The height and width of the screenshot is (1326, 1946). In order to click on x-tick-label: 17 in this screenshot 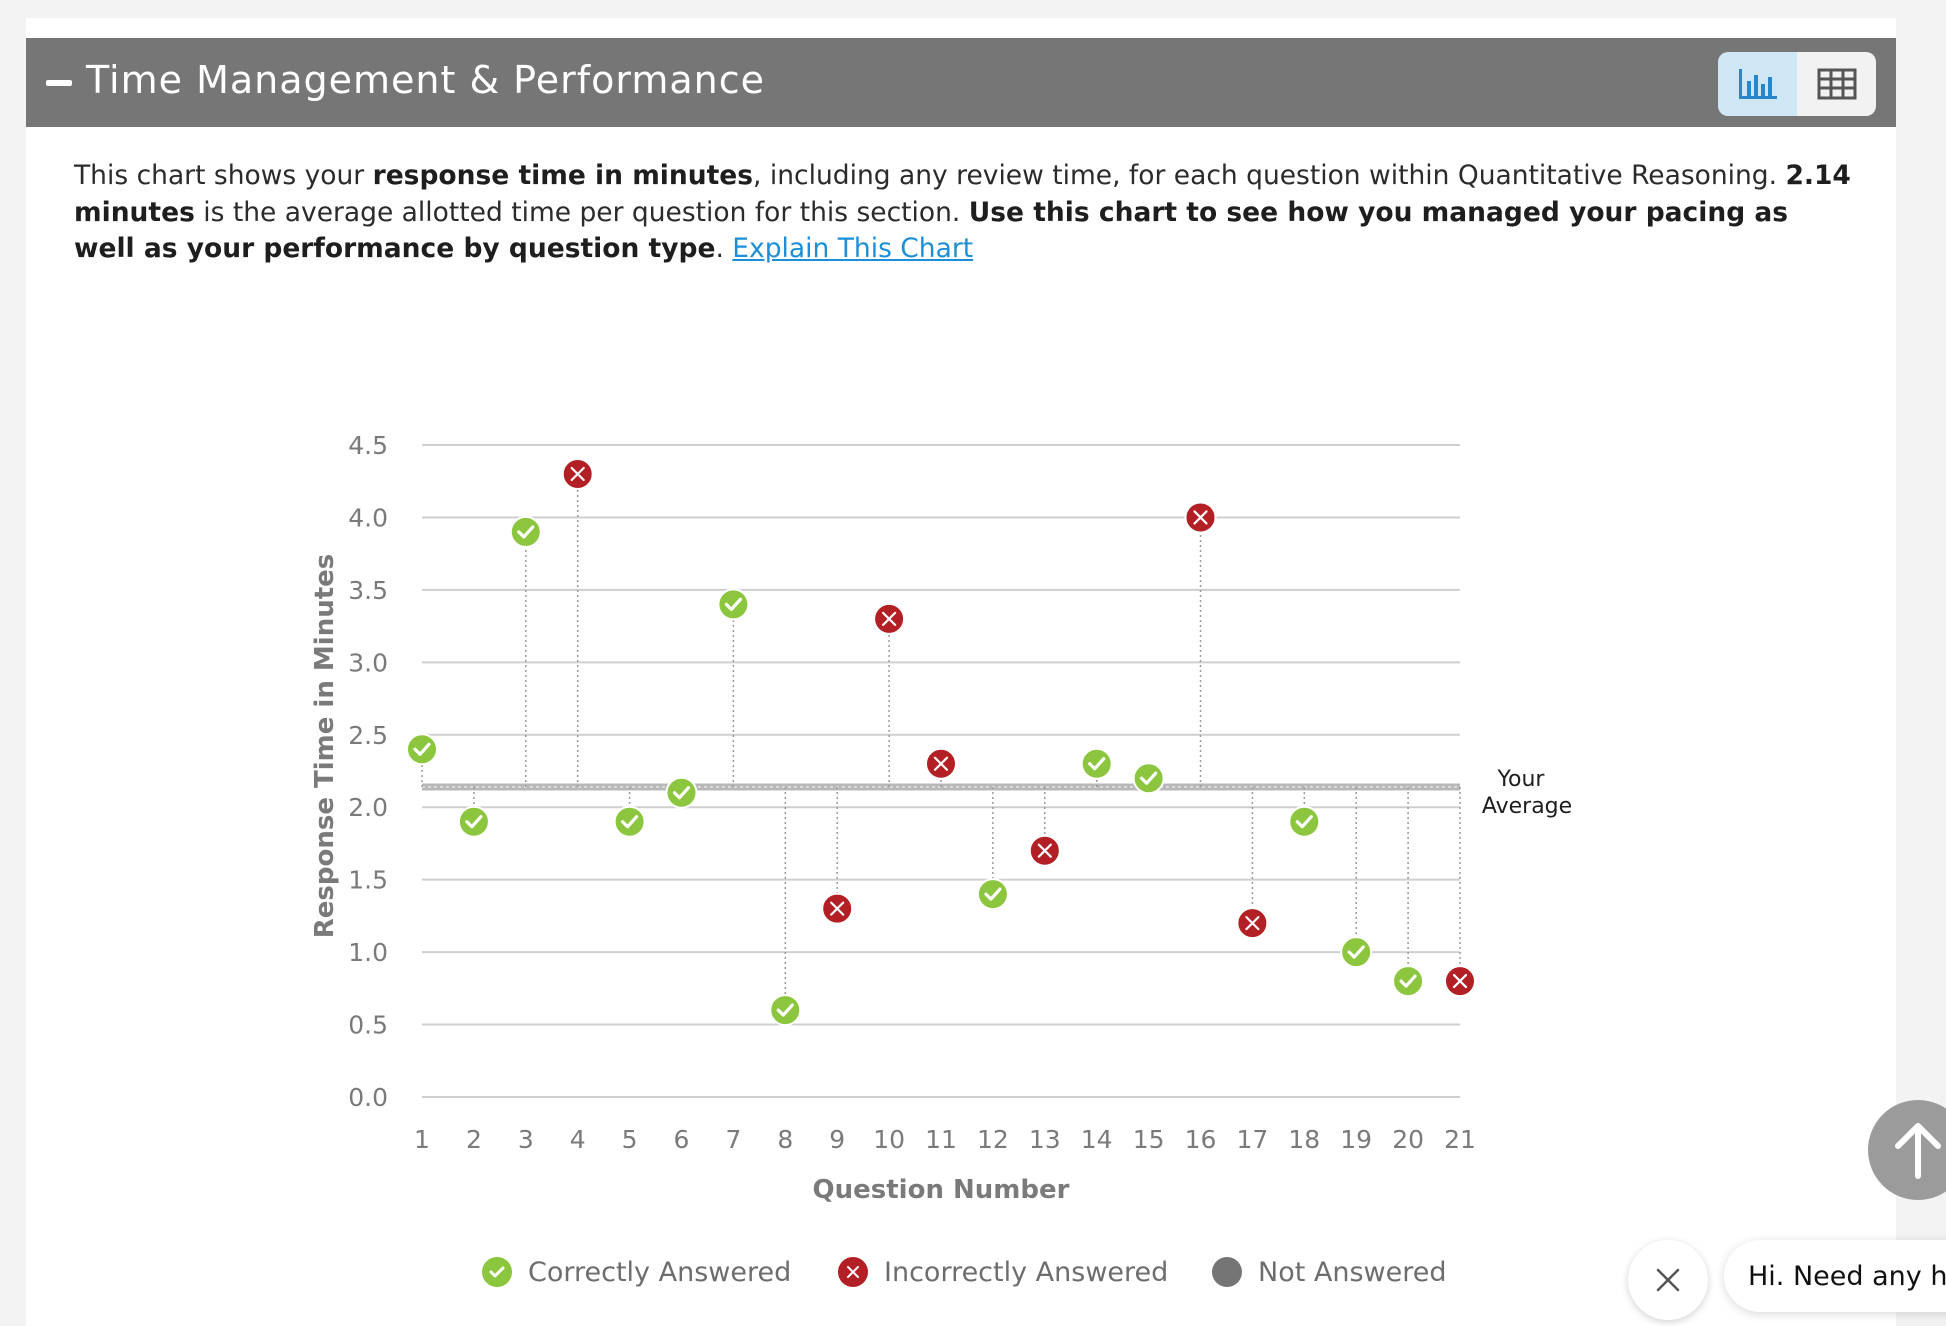, I will do `click(1252, 1139)`.